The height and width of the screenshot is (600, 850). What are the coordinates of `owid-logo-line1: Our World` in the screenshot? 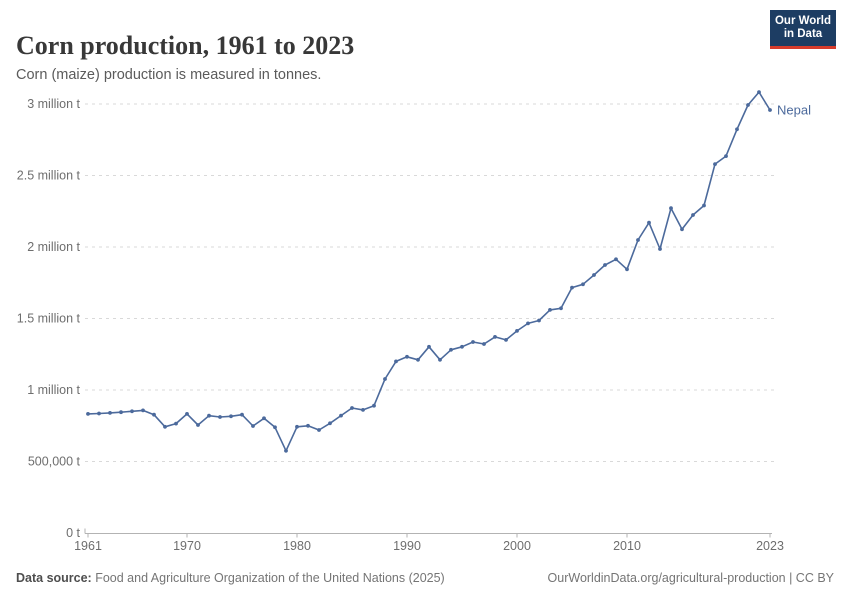 It's located at (802, 21).